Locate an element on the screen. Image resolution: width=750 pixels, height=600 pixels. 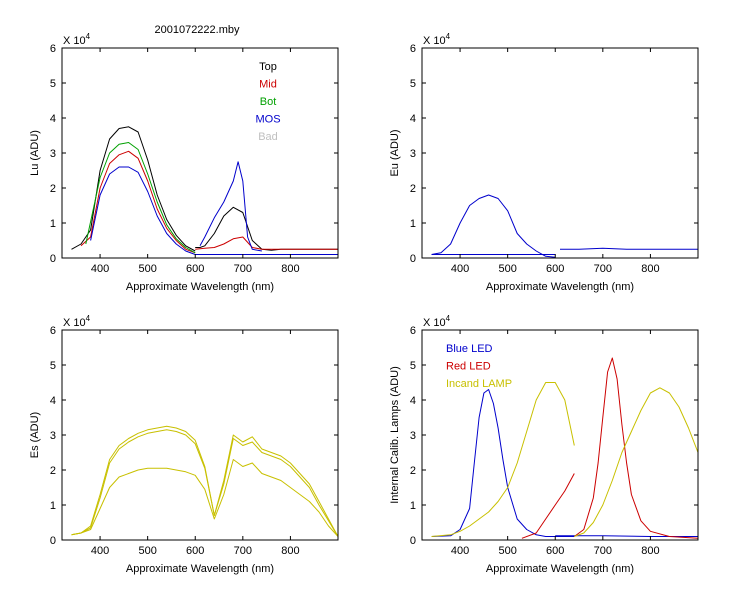
plot-frame-es is located at coordinates (200, 435).